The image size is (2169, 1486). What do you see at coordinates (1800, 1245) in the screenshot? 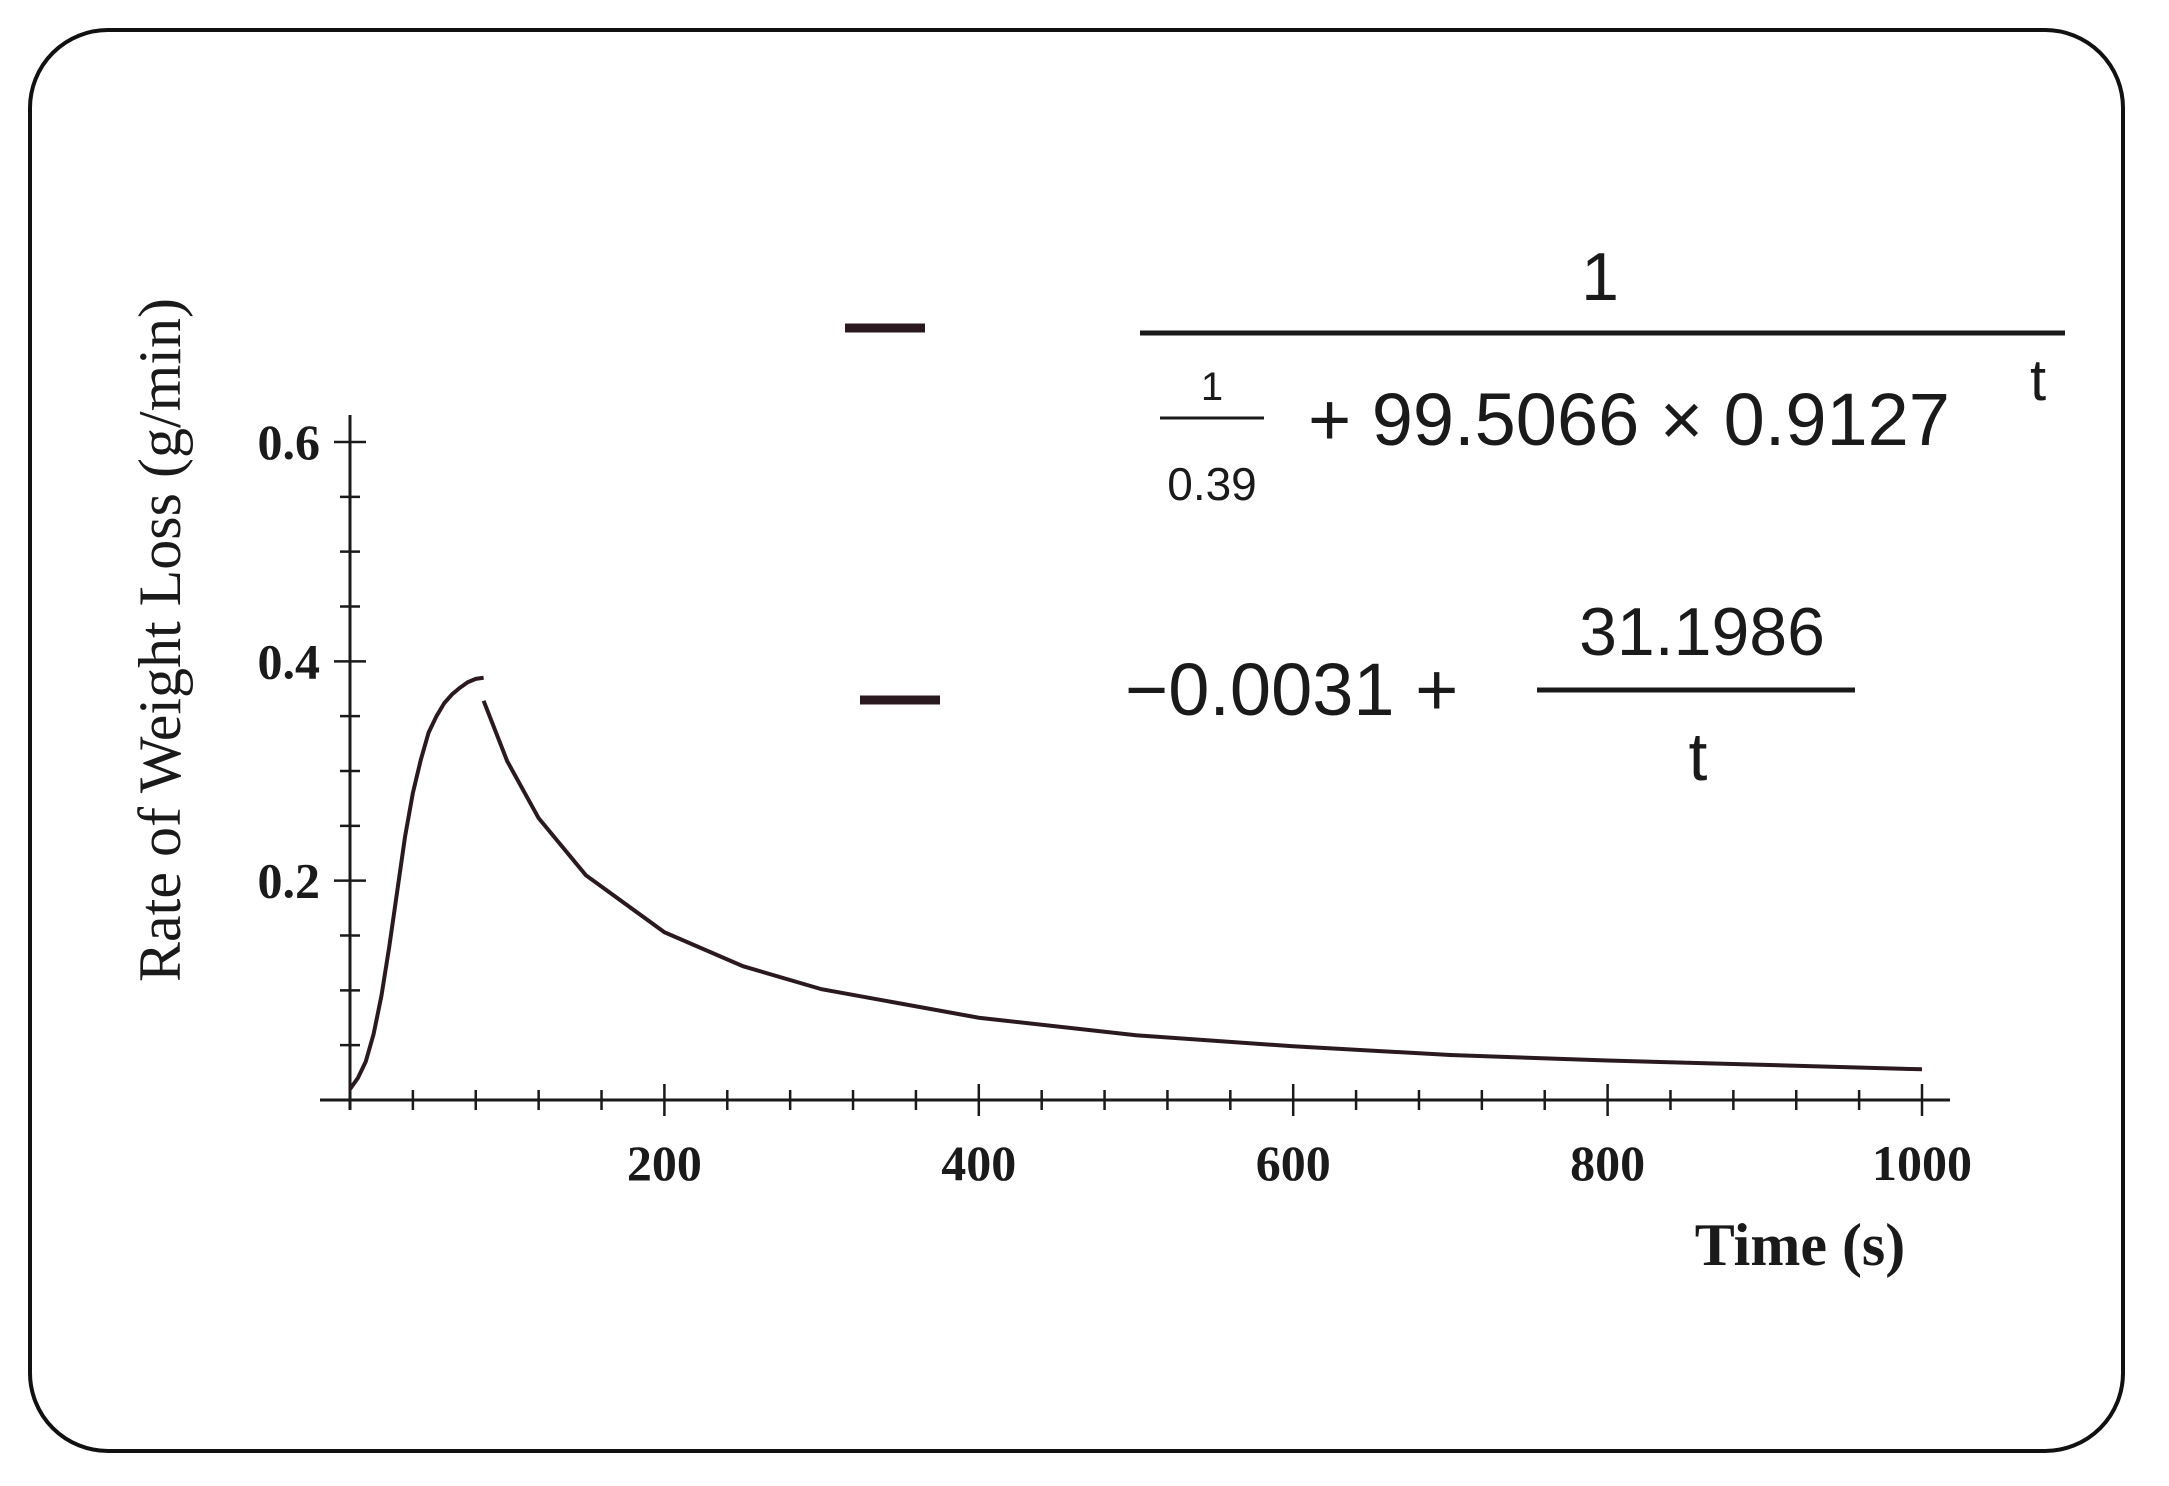
I see `x-axis-title: Time (s)` at bounding box center [1800, 1245].